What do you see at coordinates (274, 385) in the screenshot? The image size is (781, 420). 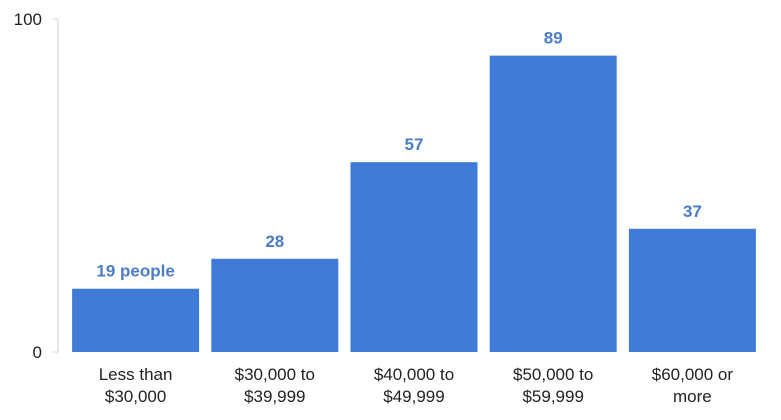 I see `x-tick-label: $30,000 to $39,999` at bounding box center [274, 385].